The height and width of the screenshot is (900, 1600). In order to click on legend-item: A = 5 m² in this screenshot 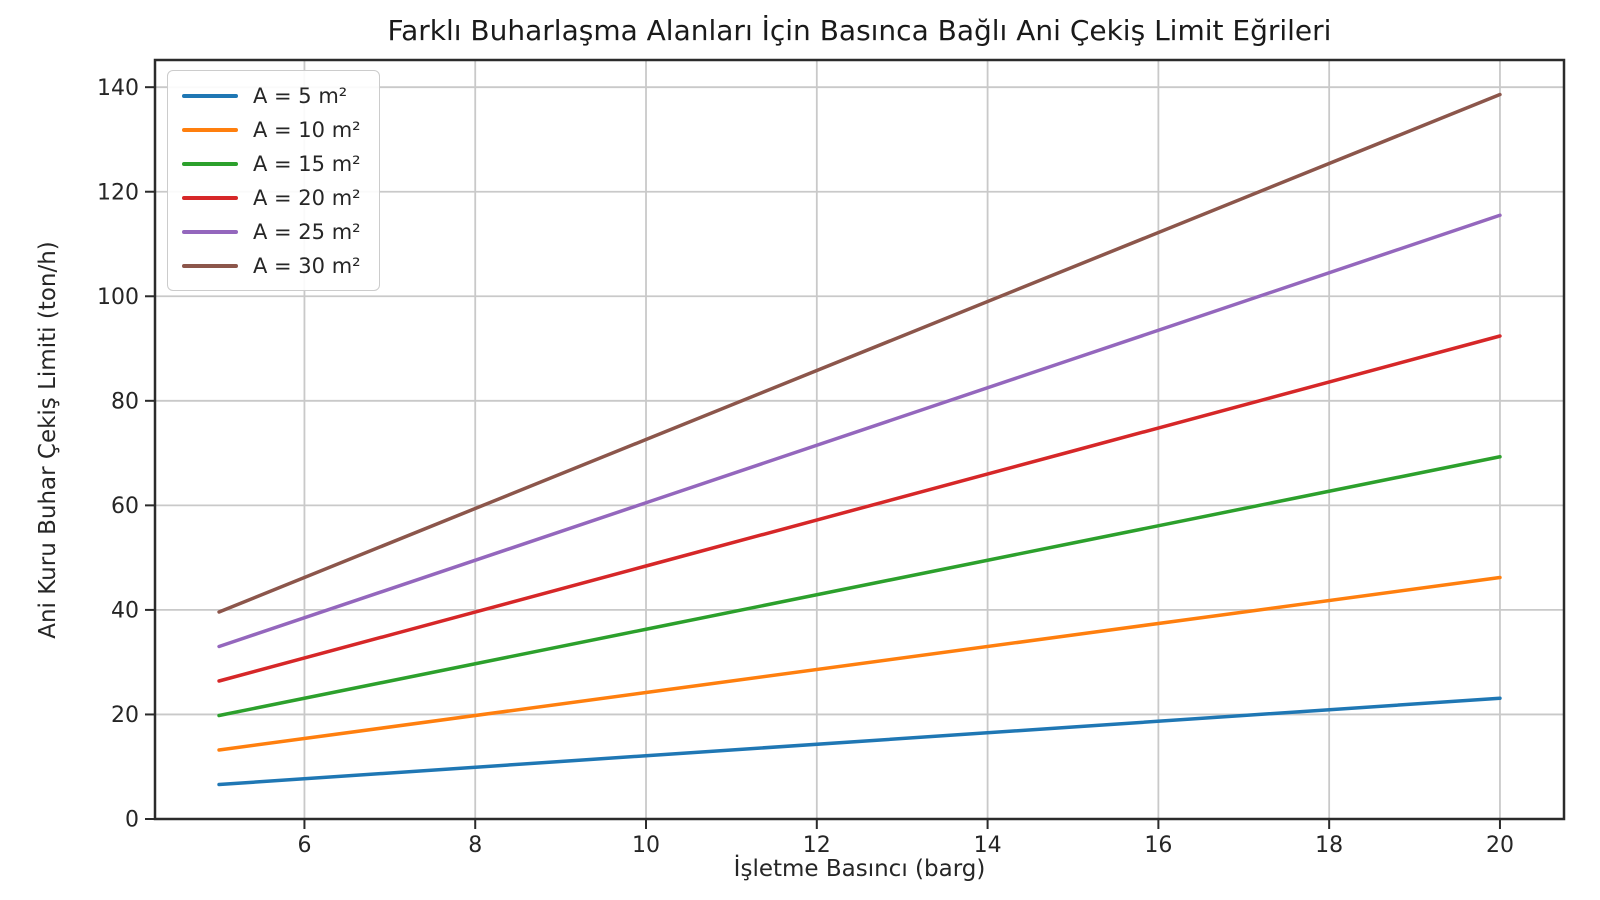, I will do `click(271, 95)`.